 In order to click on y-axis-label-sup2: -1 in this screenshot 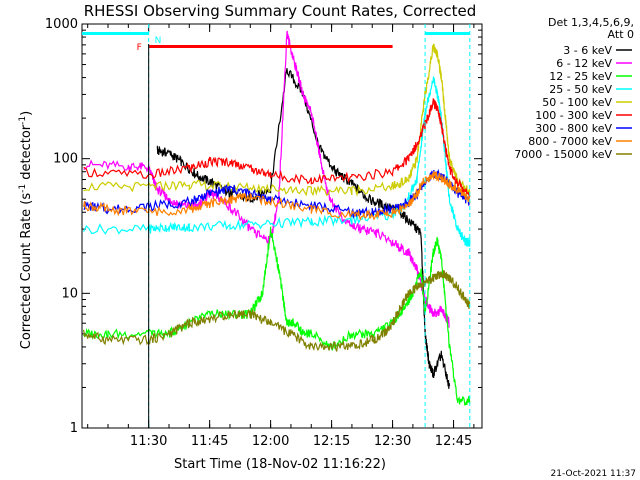, I will do `click(23, 120)`.